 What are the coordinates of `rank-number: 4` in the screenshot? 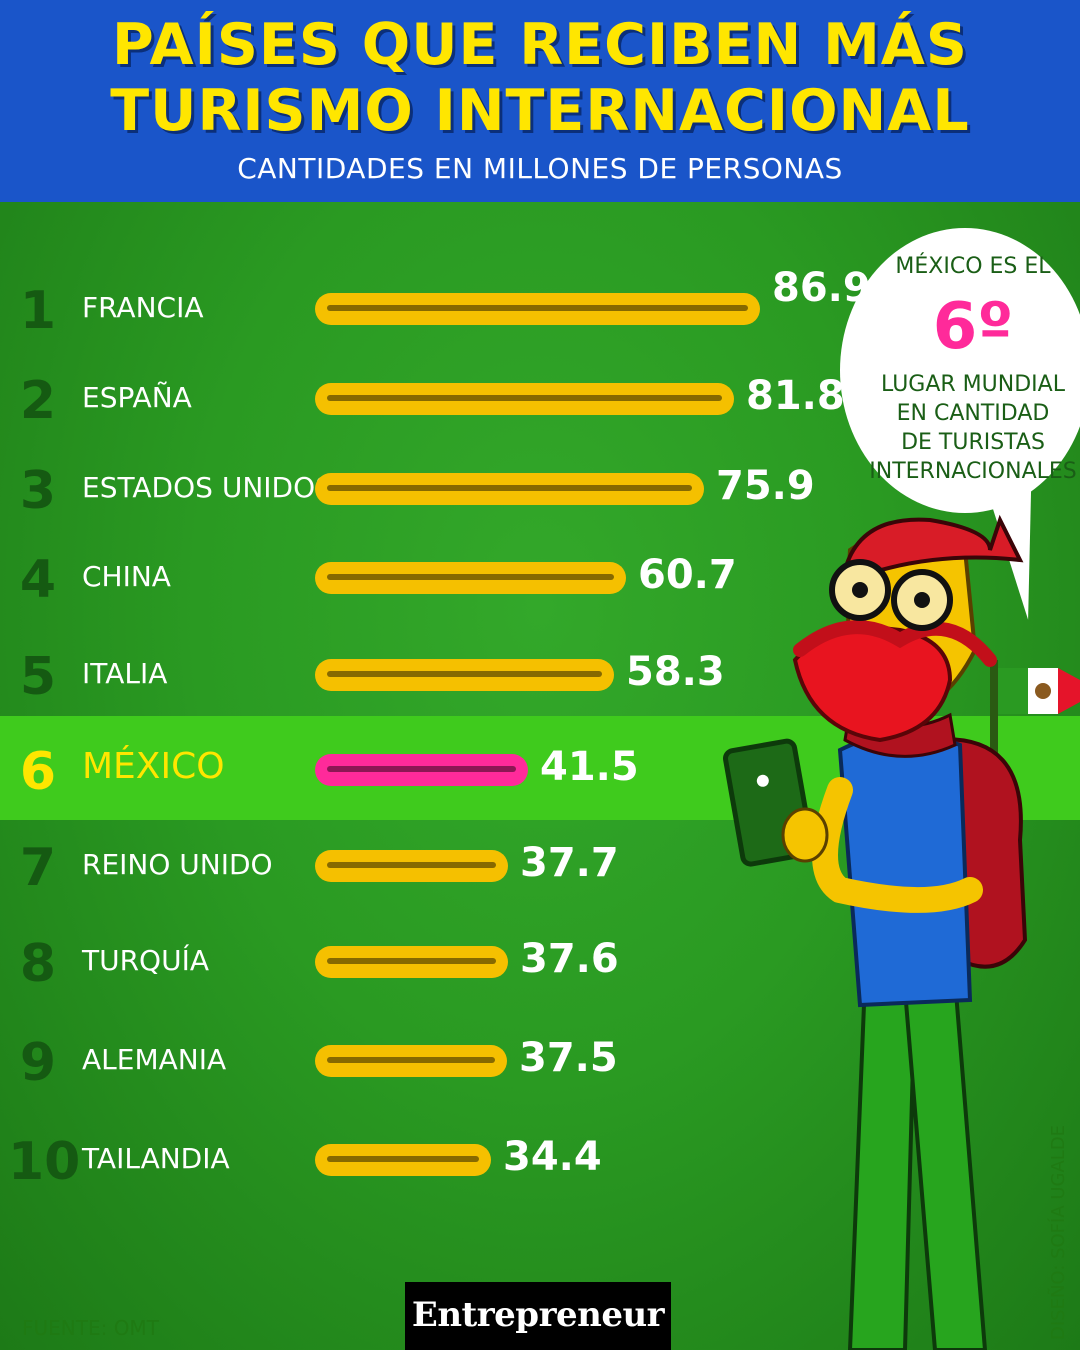 It's located at (38, 580).